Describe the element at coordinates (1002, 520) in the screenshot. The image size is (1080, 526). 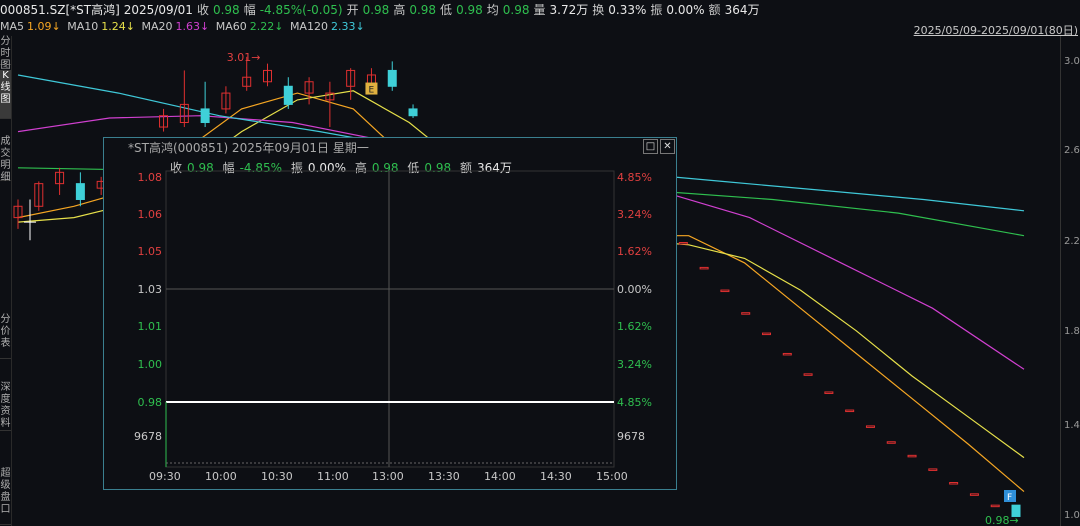
I see `last-price-mark: 0.98→` at that location.